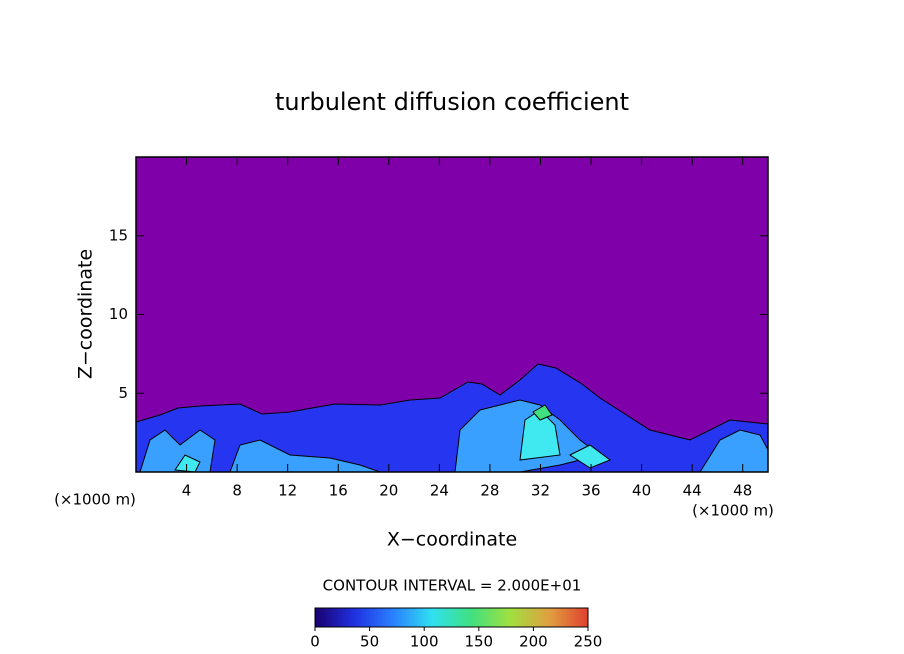  Describe the element at coordinates (338, 491) in the screenshot. I see `x-tick-label: 16` at that location.